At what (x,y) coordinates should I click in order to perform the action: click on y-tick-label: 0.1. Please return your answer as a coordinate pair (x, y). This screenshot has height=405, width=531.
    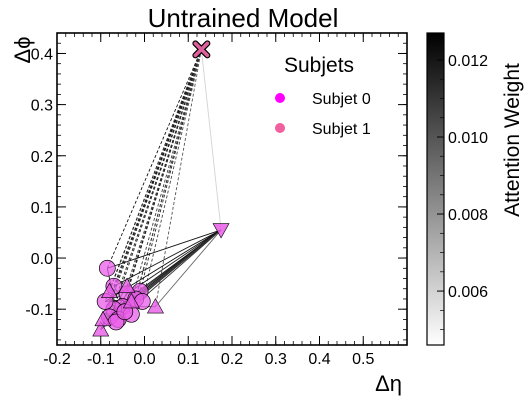
    Looking at the image, I should click on (42, 208).